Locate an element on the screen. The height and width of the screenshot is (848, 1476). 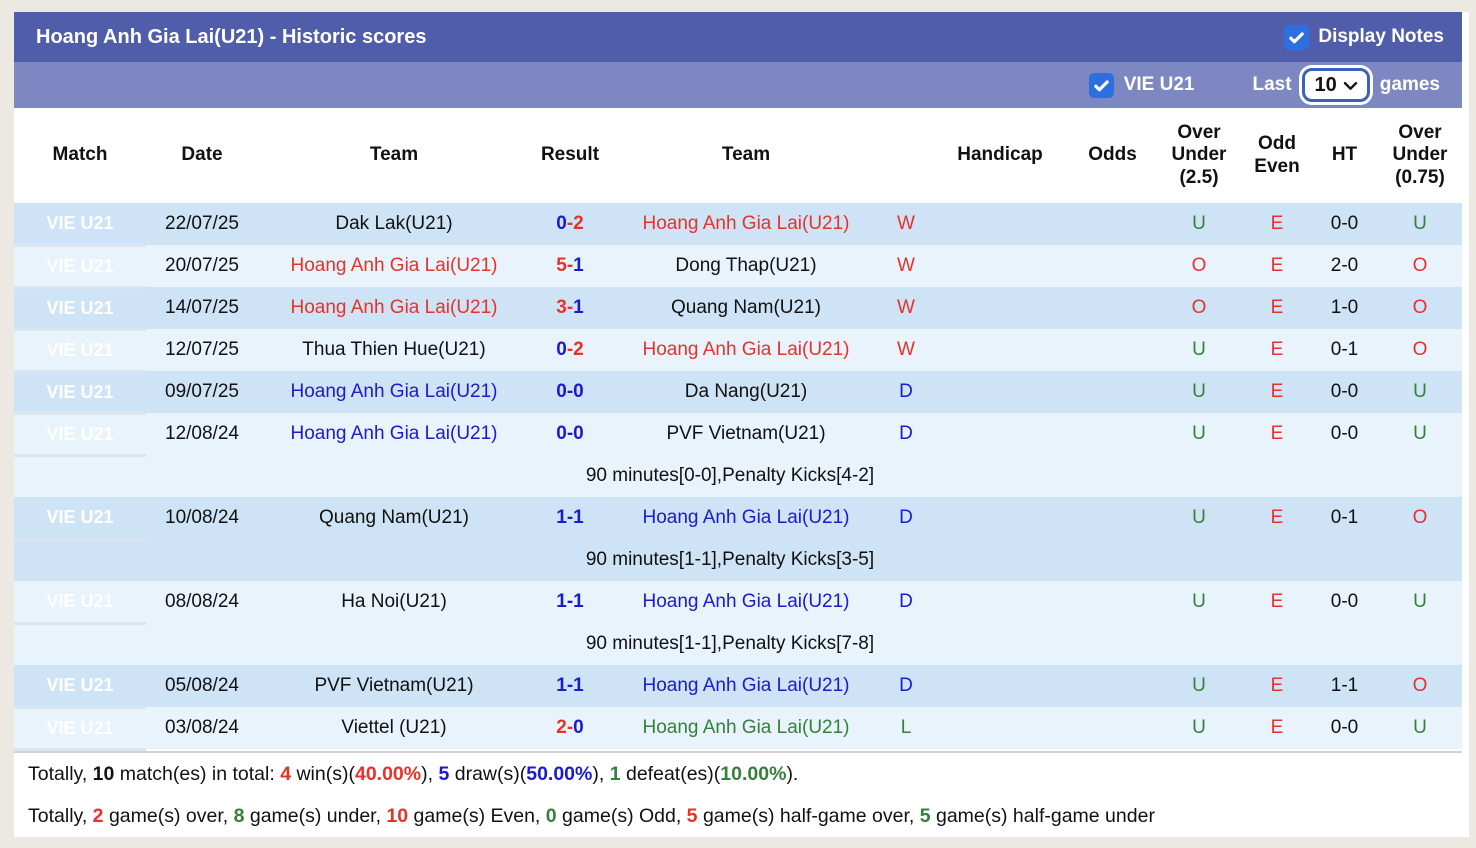
result-letter: W is located at coordinates (906, 224).